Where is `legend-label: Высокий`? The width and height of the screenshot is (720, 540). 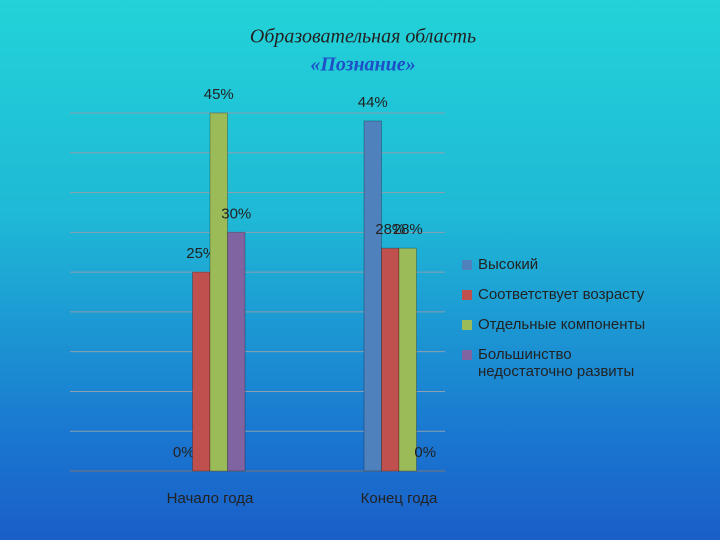
legend-label: Высокий is located at coordinates (508, 264).